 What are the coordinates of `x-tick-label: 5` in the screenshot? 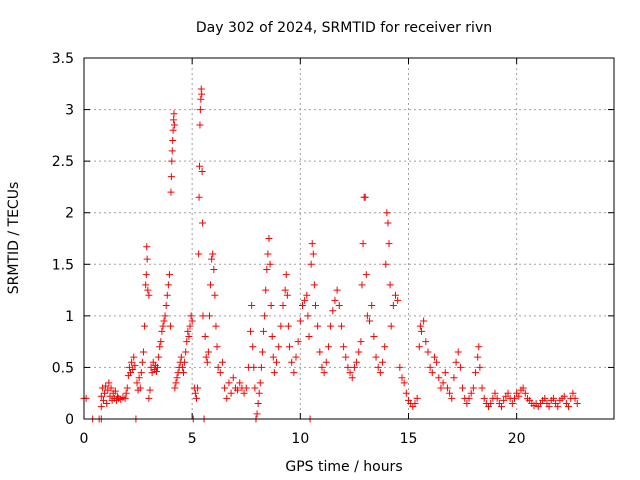 It's located at (192, 439).